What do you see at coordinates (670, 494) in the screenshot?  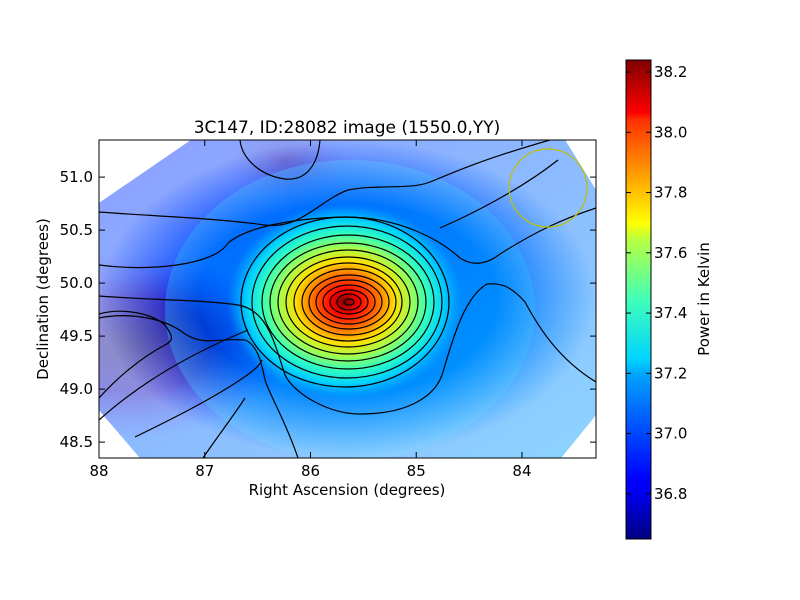 I see `colorbar-tick-label: 36.8` at bounding box center [670, 494].